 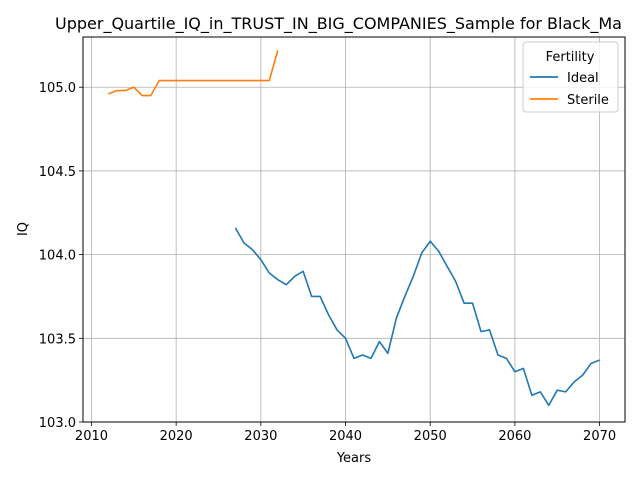 What do you see at coordinates (57, 339) in the screenshot?
I see `y-tick-label: 103.5` at bounding box center [57, 339].